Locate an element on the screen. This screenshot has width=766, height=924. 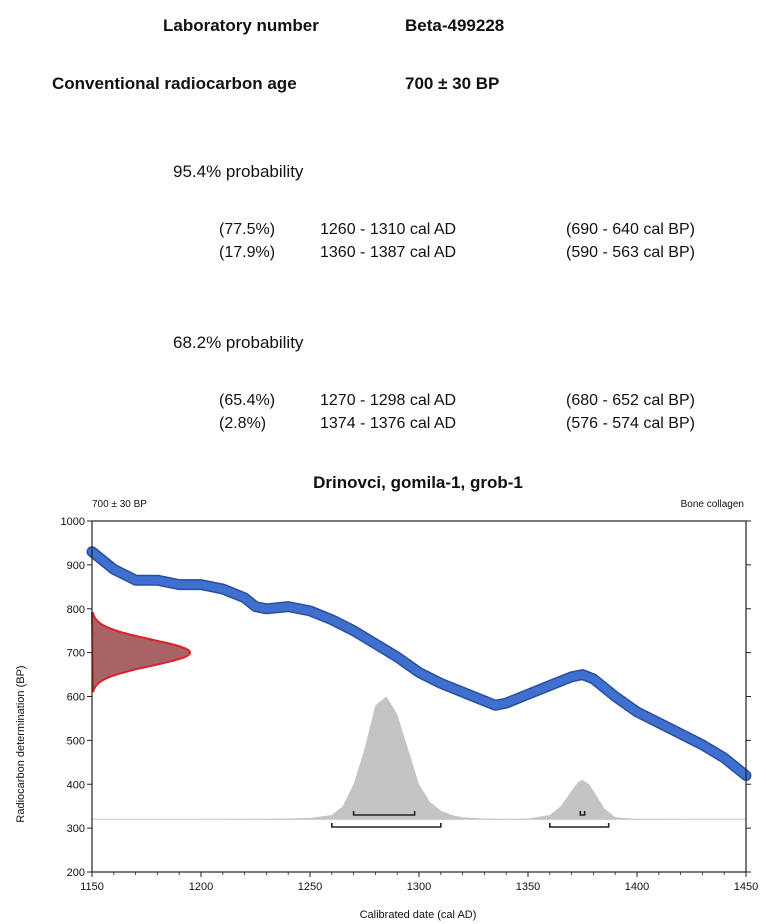
y-tick-label: 500 is located at coordinates (76, 741).